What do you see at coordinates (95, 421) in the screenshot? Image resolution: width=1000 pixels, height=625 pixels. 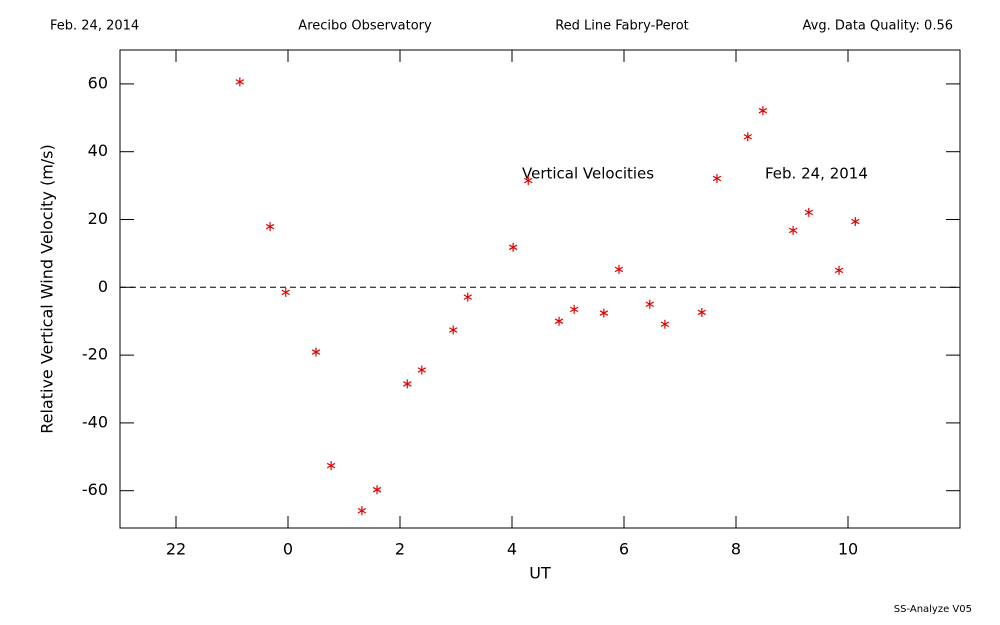 I see `y-tick-label: -40` at bounding box center [95, 421].